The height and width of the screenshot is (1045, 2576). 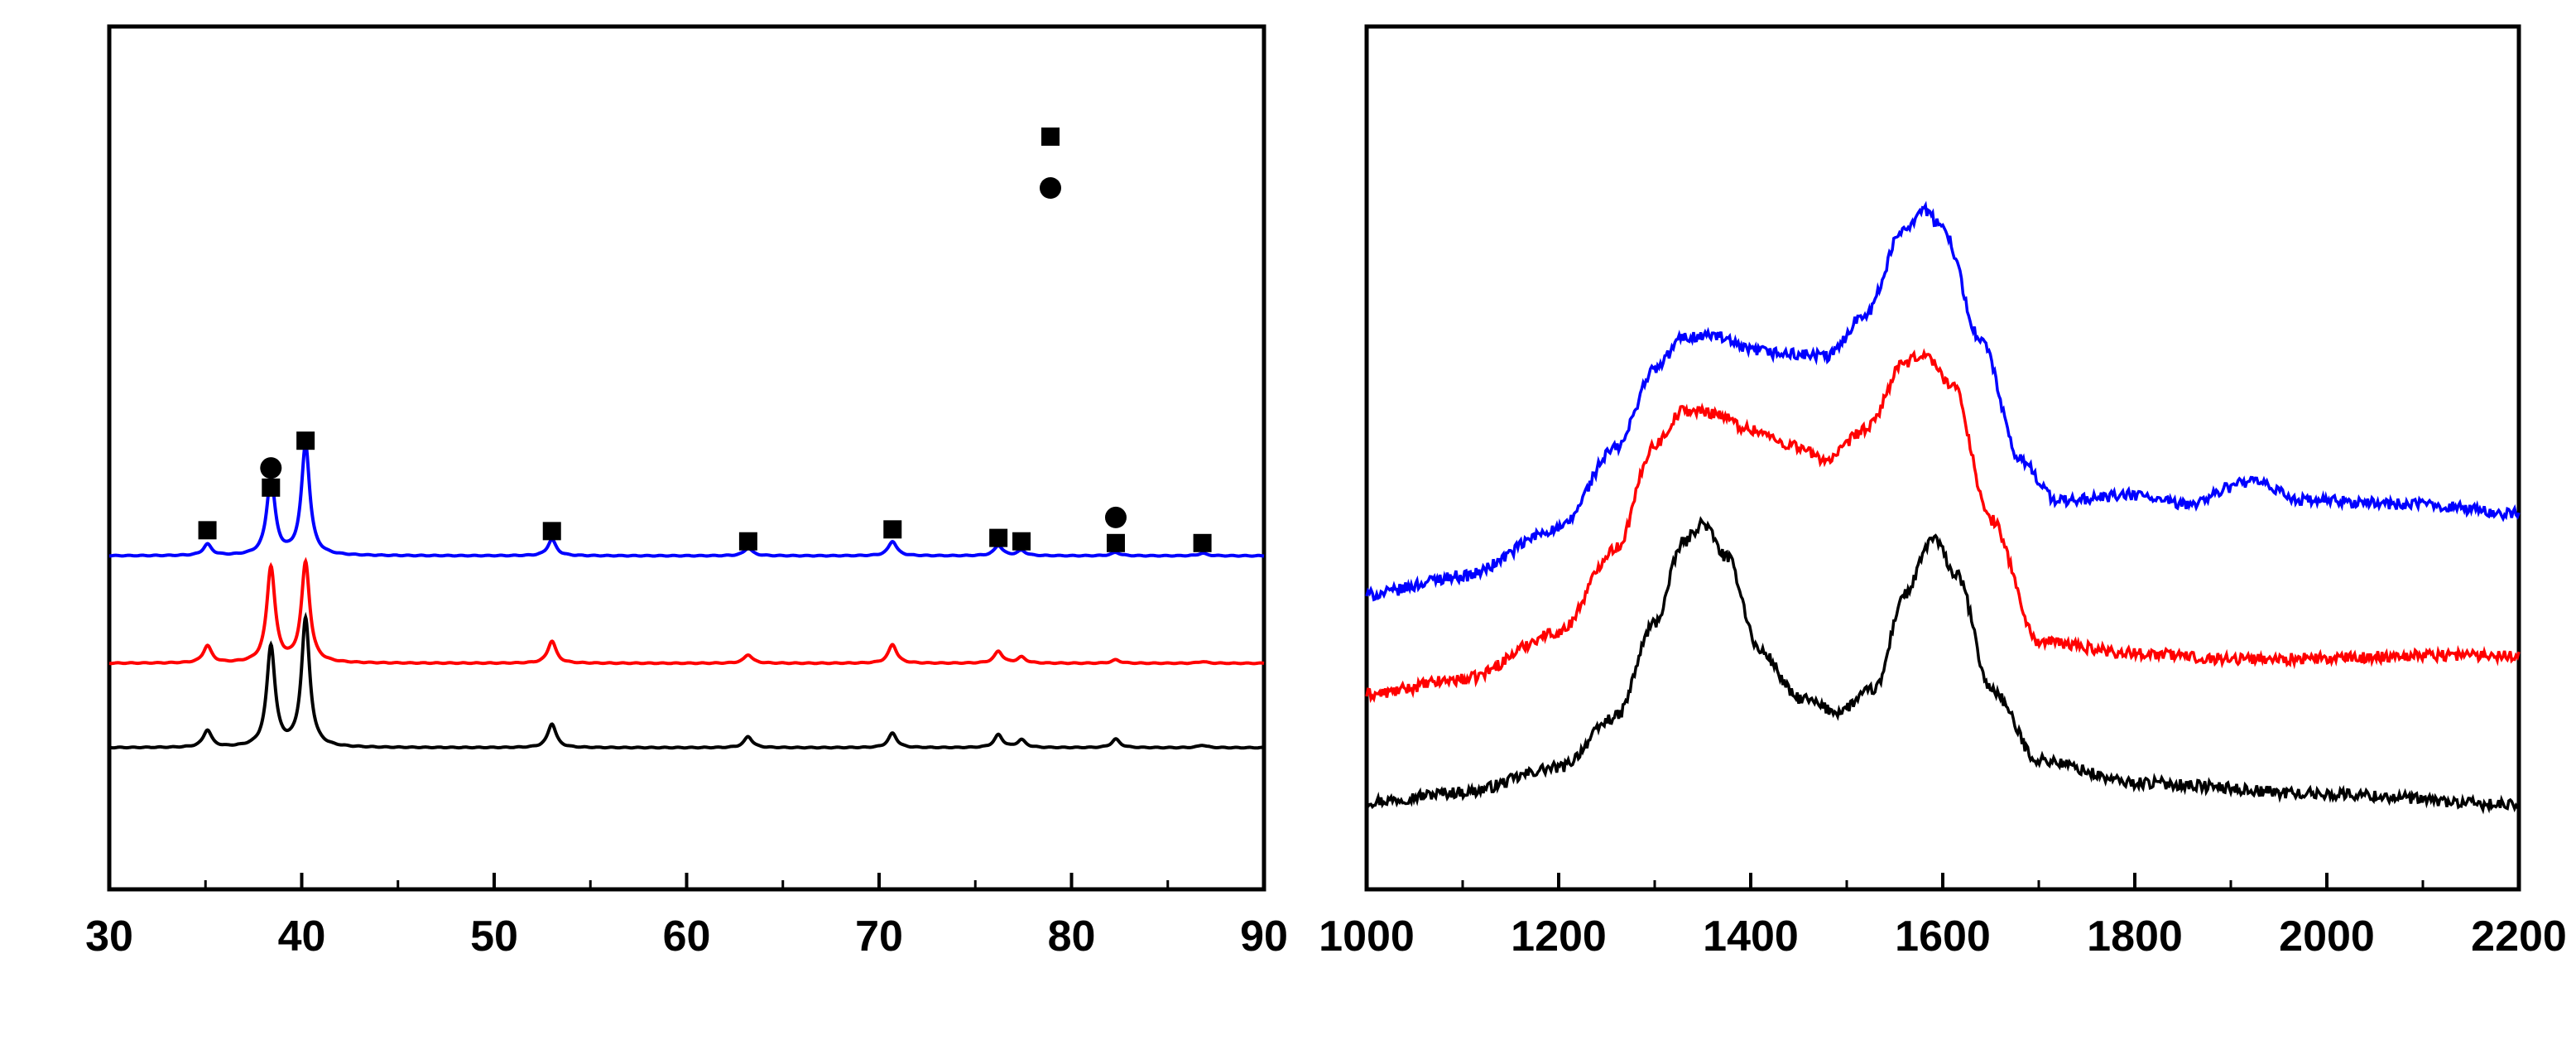 I want to click on panel-a-curves, so click(x=686, y=594).